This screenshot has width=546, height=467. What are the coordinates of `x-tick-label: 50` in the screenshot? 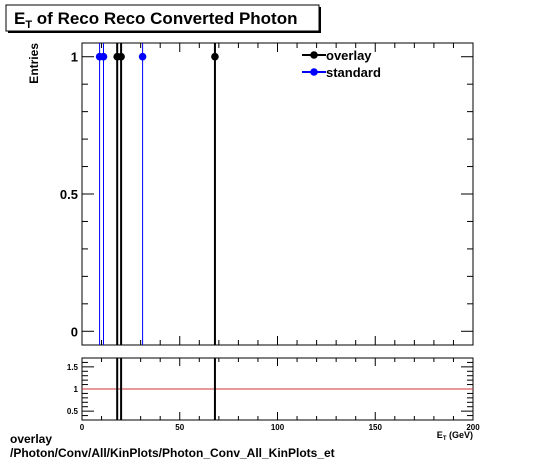 It's located at (179, 427).